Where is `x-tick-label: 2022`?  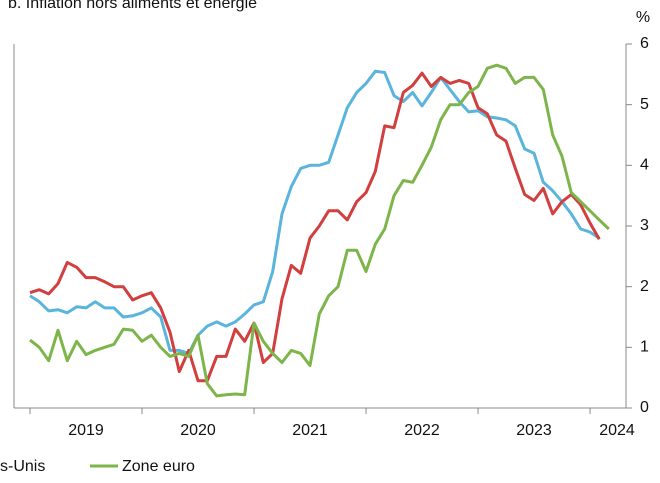 x-tick-label: 2022 is located at coordinates (422, 430).